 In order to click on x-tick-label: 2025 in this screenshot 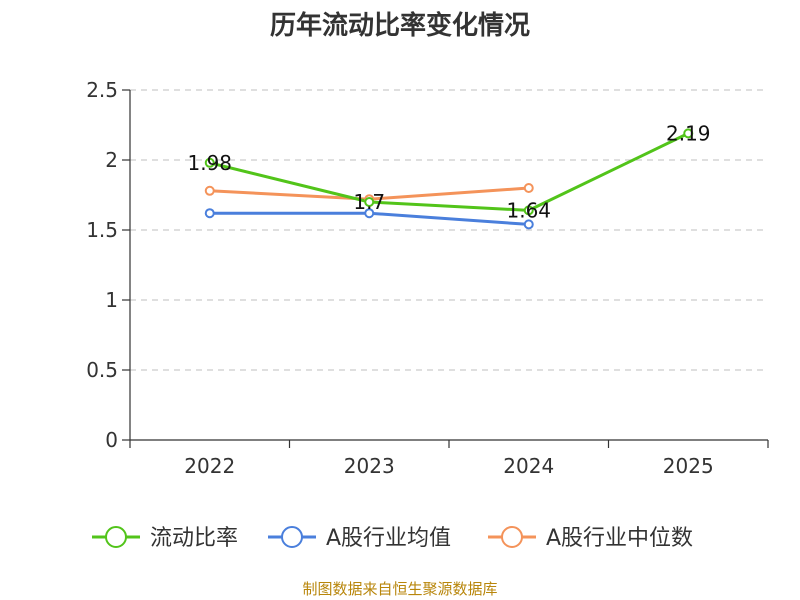, I will do `click(688, 466)`.